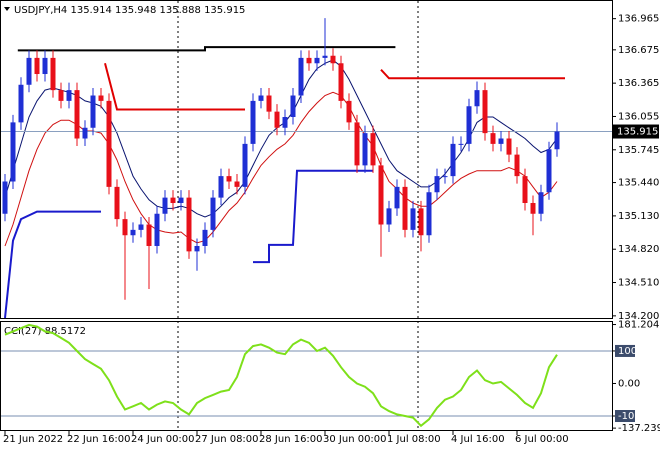 The height and width of the screenshot is (450, 660). I want to click on y-tick-label: 100, so click(627, 351).